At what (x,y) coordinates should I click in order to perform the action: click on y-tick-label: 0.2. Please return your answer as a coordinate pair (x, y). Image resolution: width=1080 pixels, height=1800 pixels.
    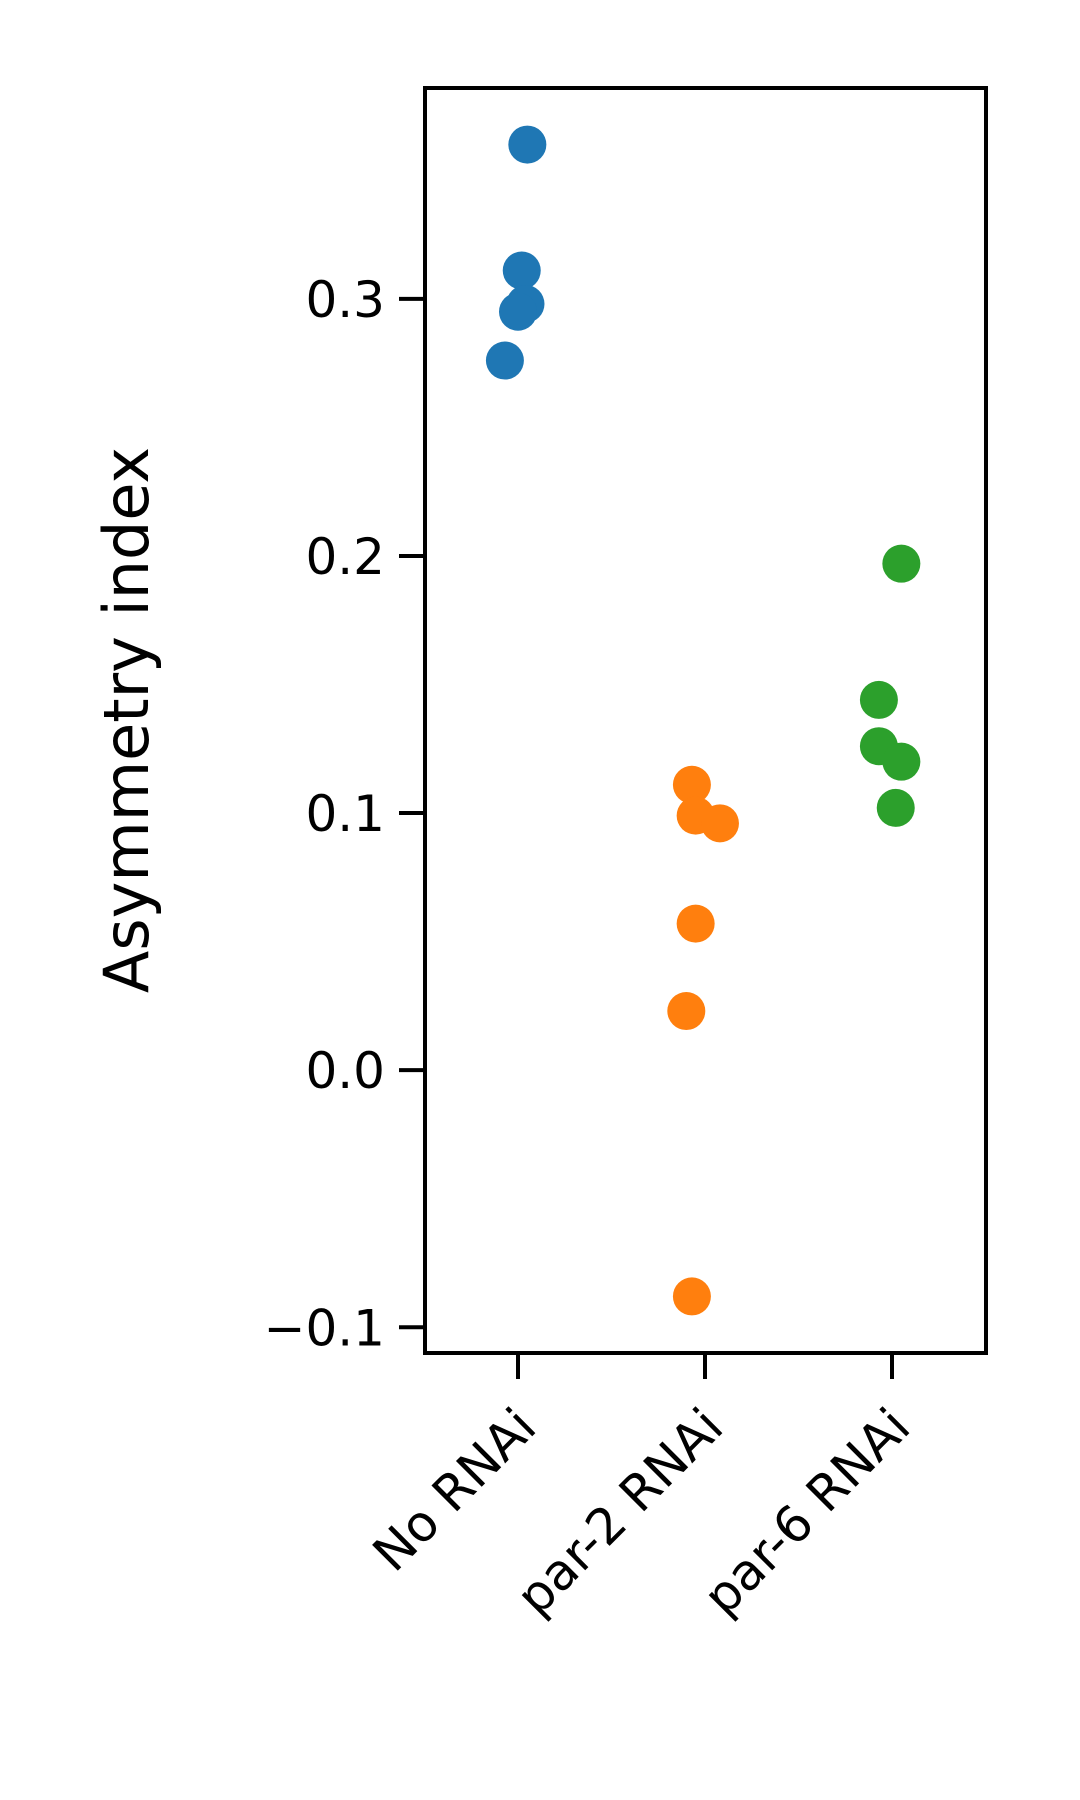
    Looking at the image, I should click on (345, 557).